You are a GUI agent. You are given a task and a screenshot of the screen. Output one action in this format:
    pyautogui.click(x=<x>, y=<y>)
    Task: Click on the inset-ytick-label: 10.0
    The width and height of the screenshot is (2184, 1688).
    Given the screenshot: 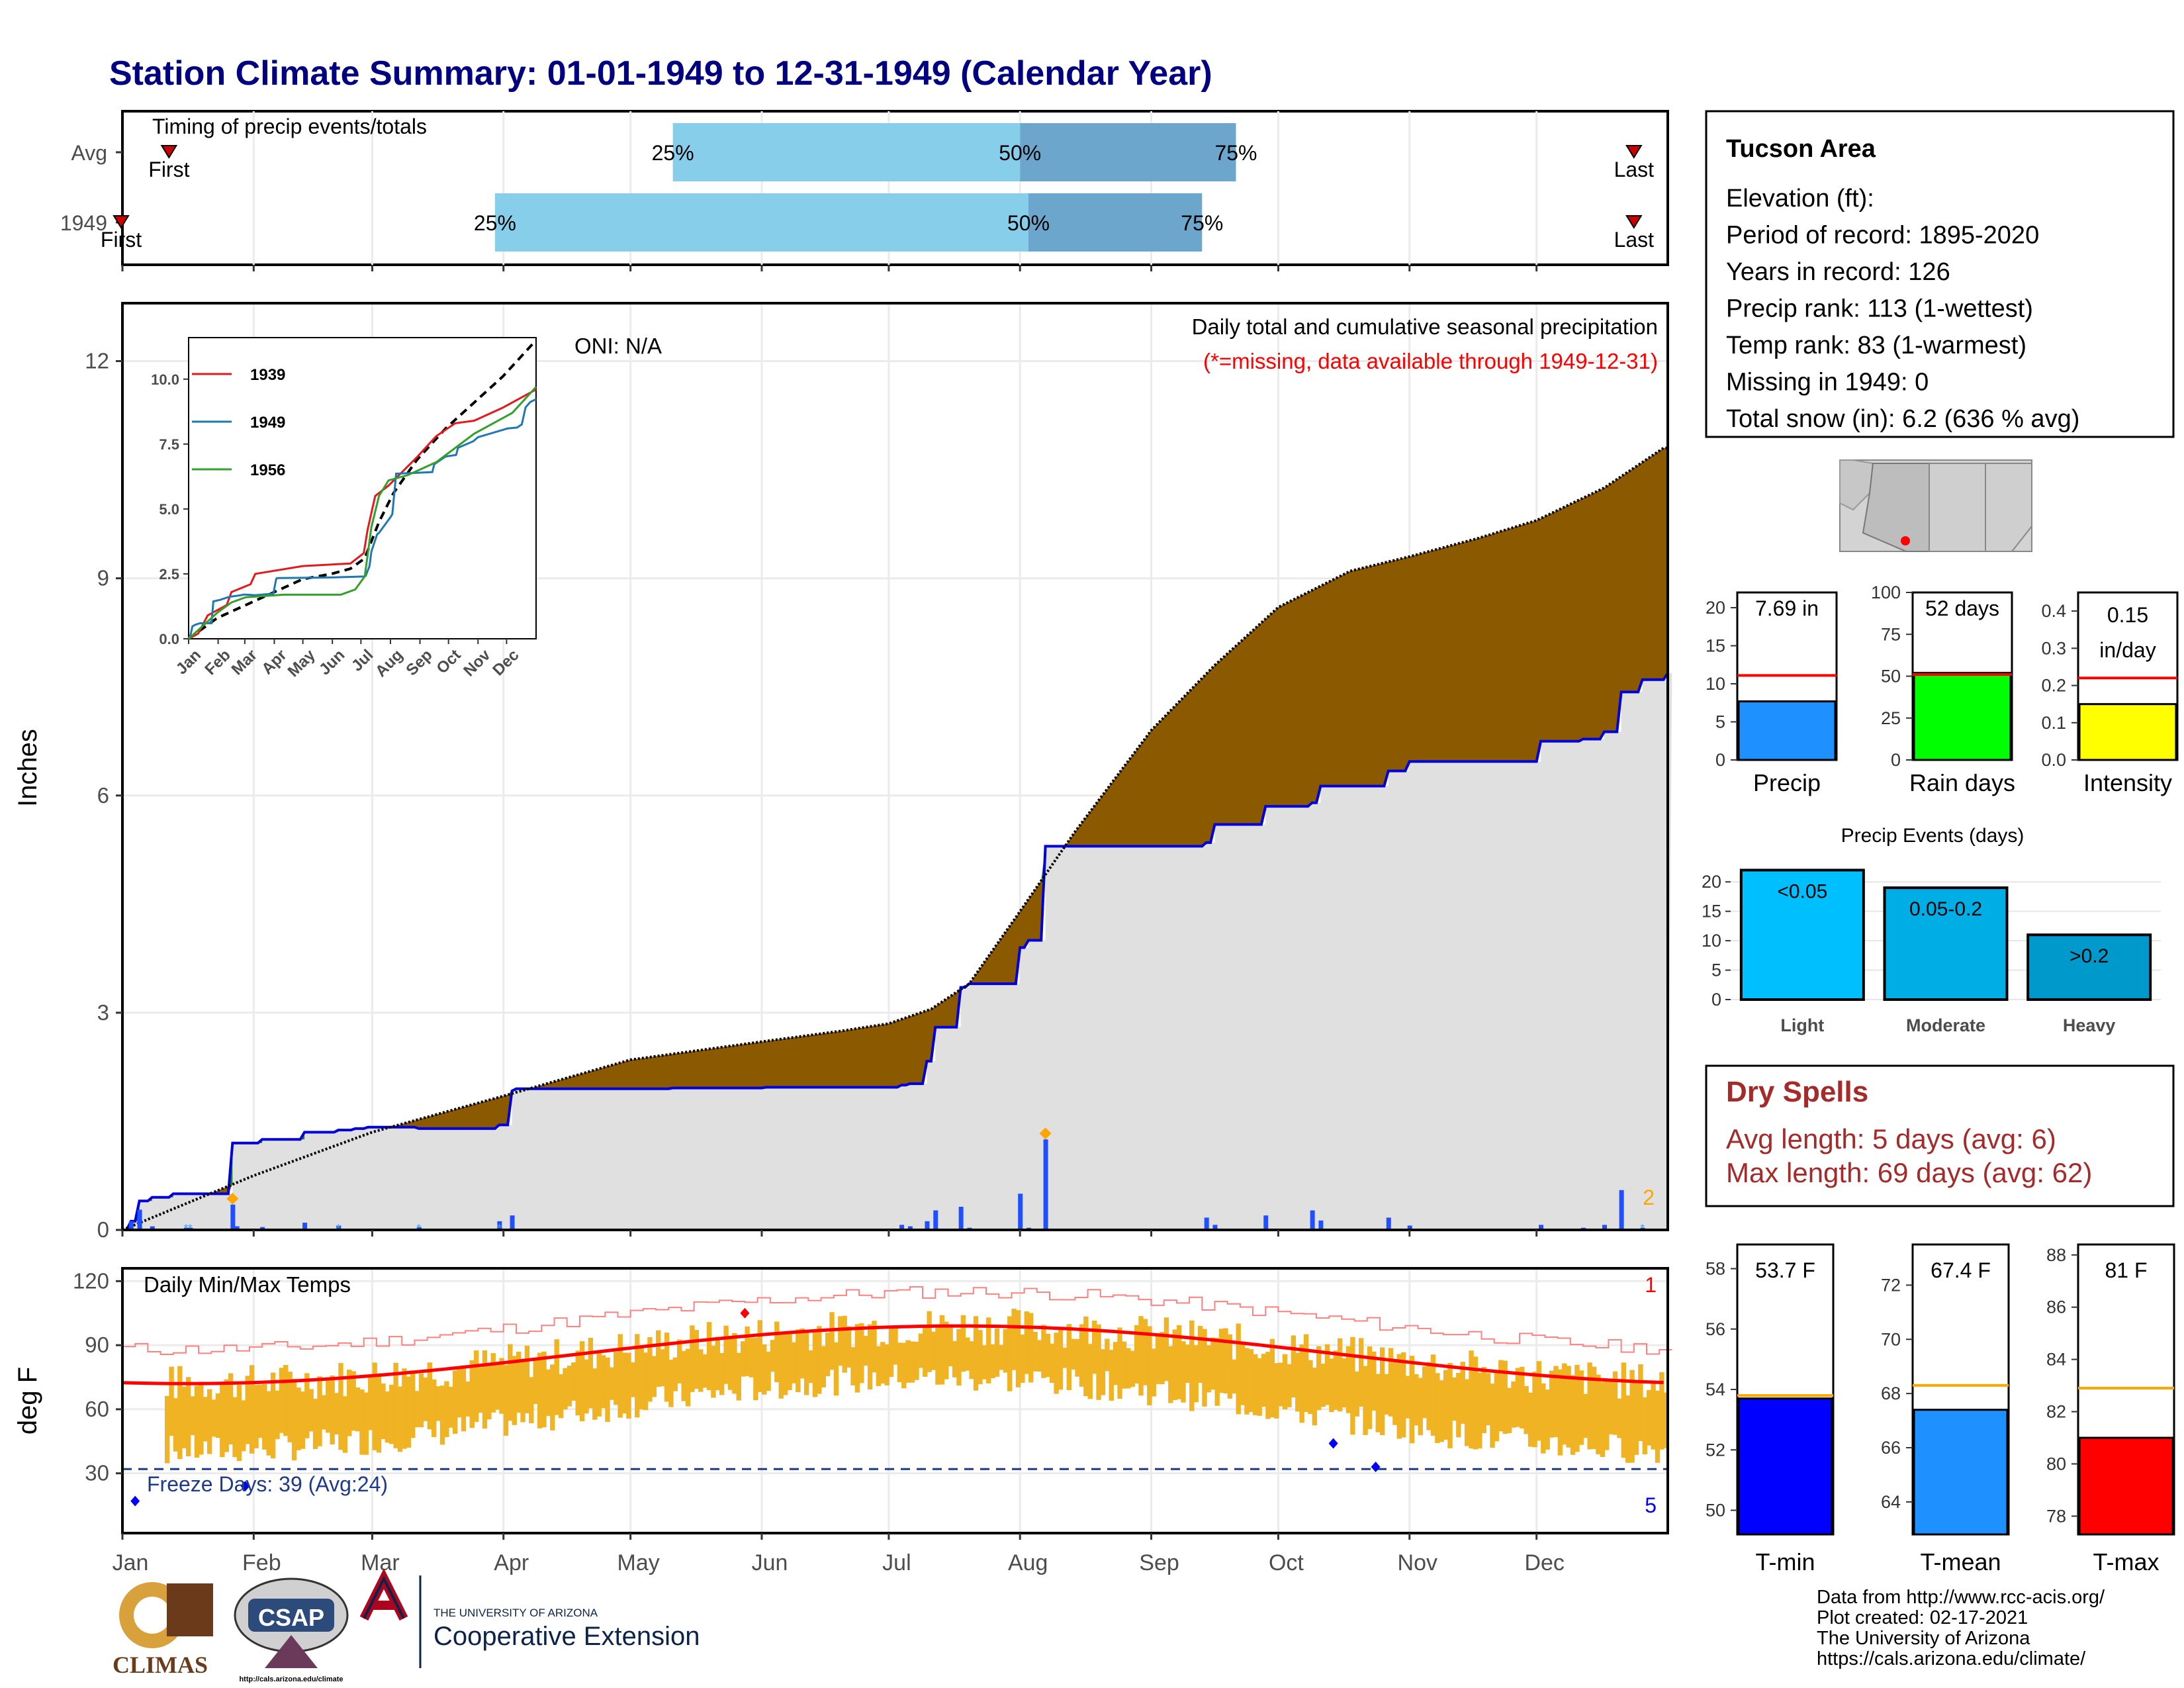 What is the action you would take?
    pyautogui.click(x=165, y=379)
    